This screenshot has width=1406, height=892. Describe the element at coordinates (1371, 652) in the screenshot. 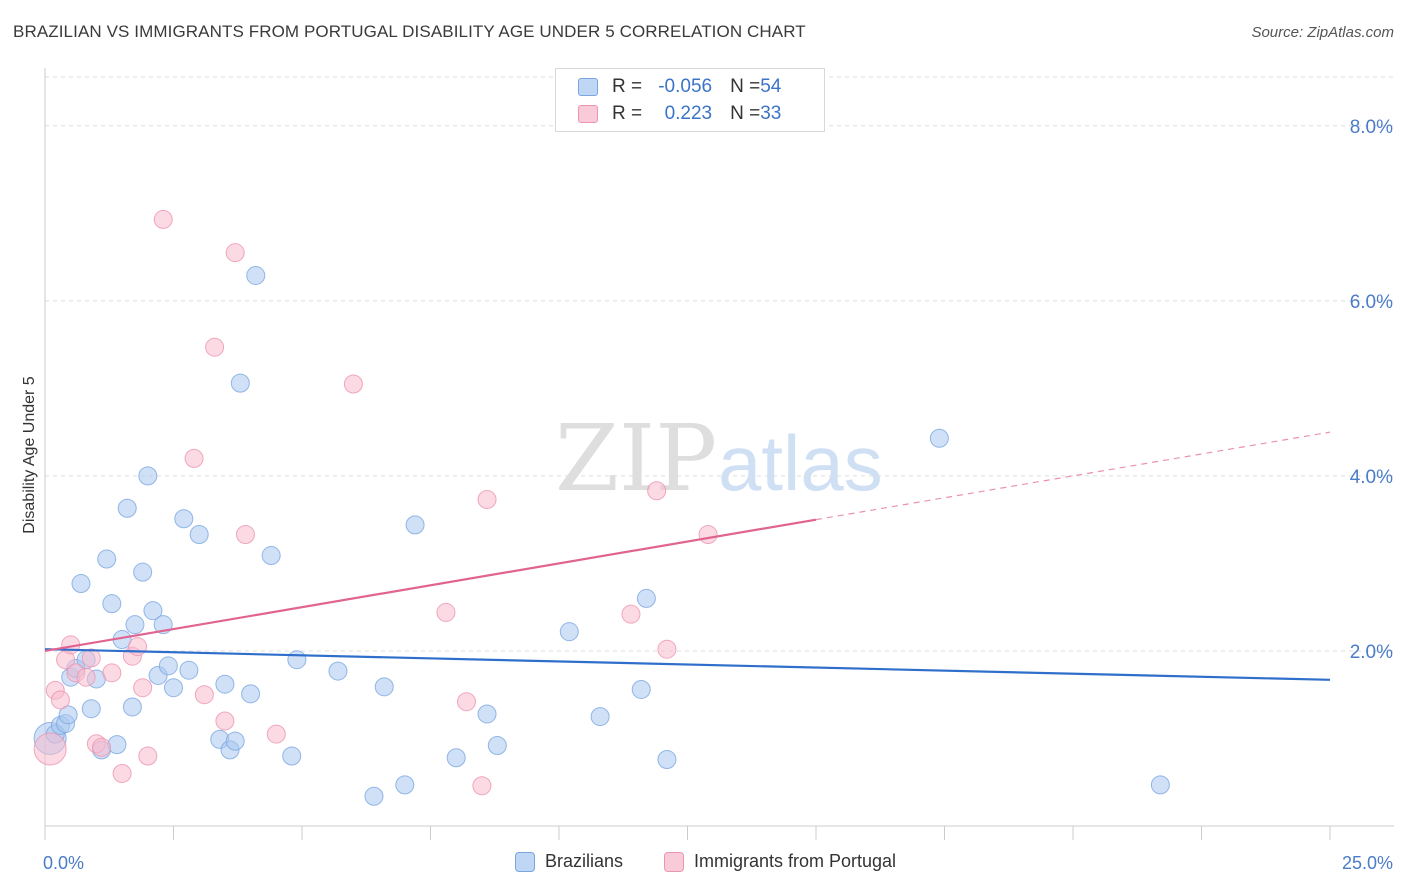

I see `y-tick-label: 2.0%` at that location.